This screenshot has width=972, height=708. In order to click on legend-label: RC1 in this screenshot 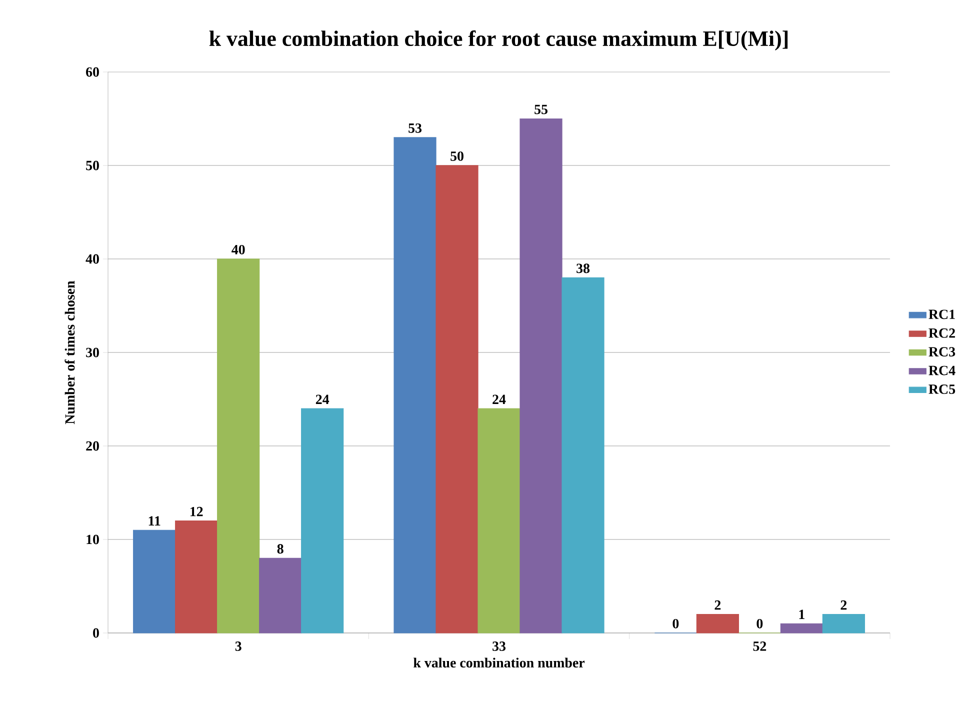, I will do `click(941, 315)`.